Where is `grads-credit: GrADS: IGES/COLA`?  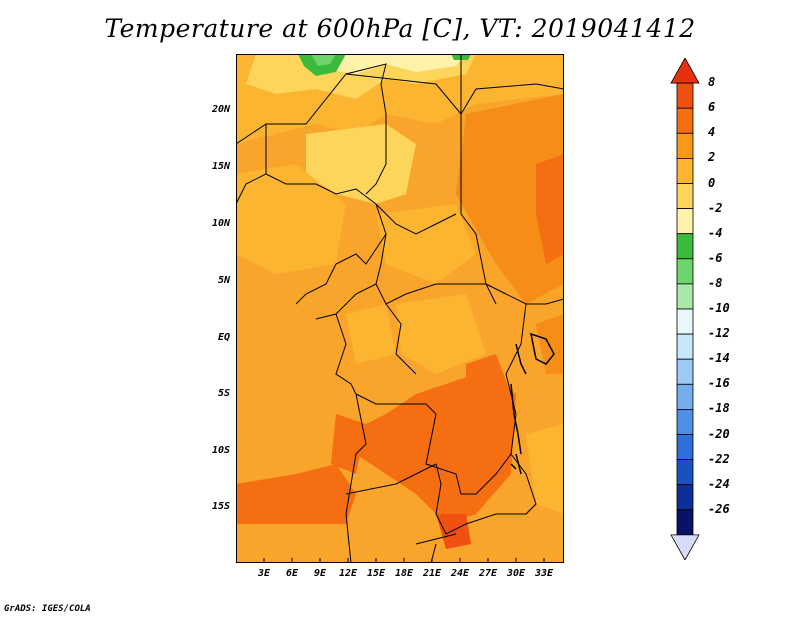
grads-credit: GrADS: IGES/COLA is located at coordinates (47, 609).